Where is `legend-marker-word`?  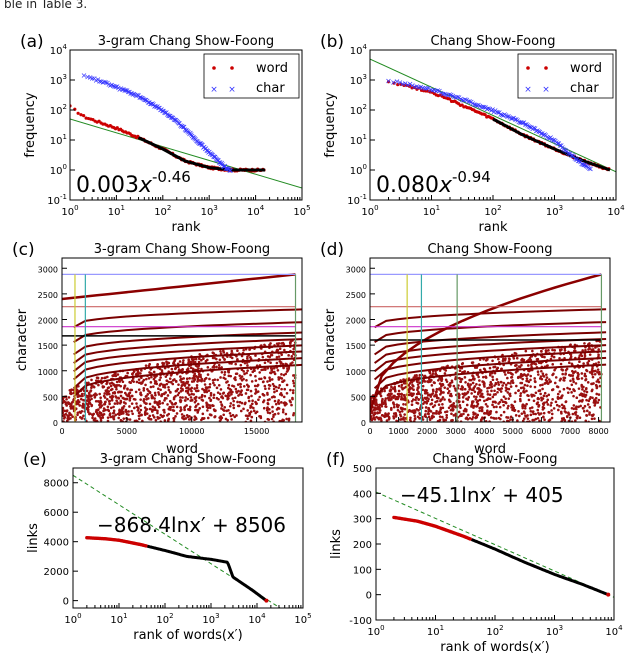
legend-marker-word is located at coordinates (546, 68).